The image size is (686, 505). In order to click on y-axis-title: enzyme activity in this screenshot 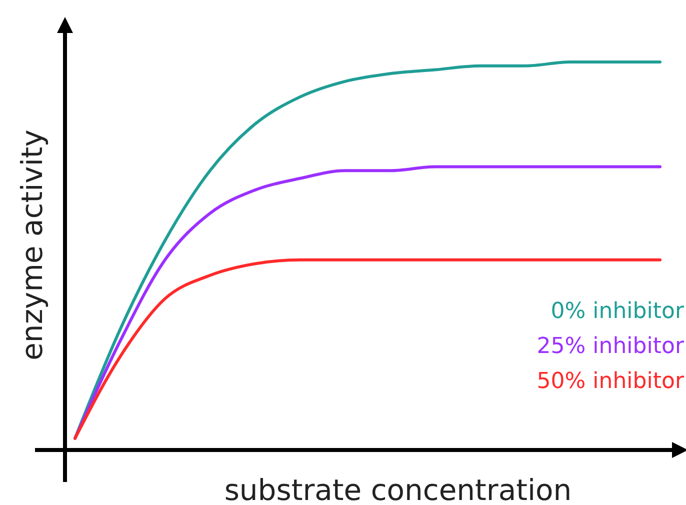, I will do `click(32, 245)`.